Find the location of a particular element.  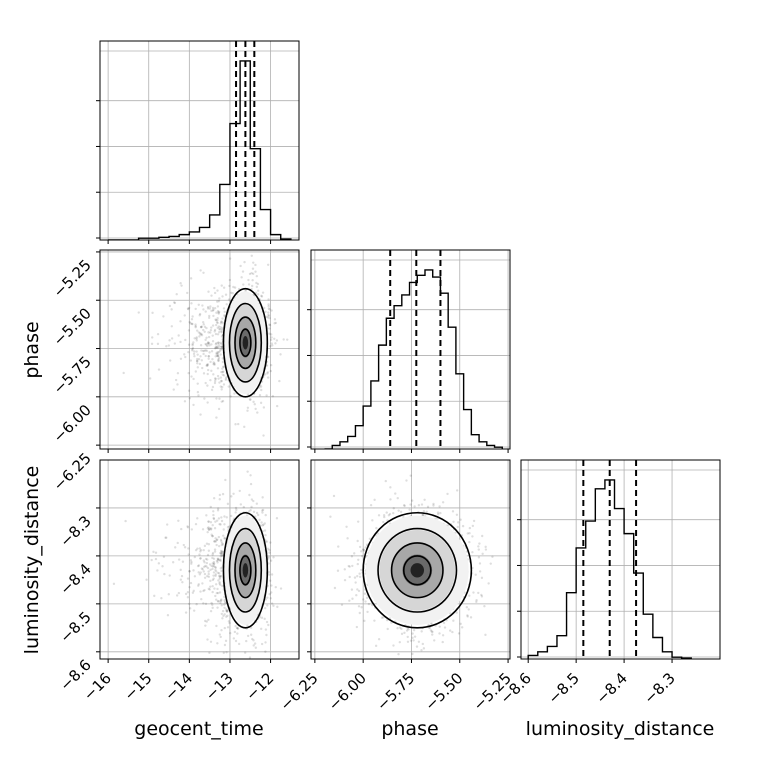

x-tick-label: −5.75 is located at coordinates (395, 691).